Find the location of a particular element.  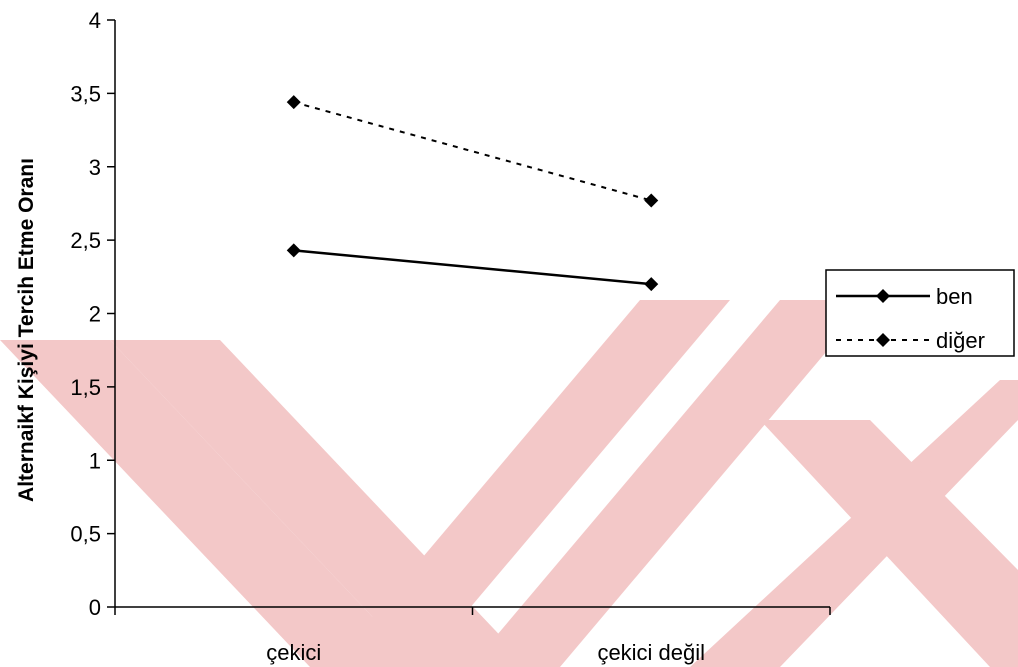

y-tick-label: 1,5 is located at coordinates (85, 387).